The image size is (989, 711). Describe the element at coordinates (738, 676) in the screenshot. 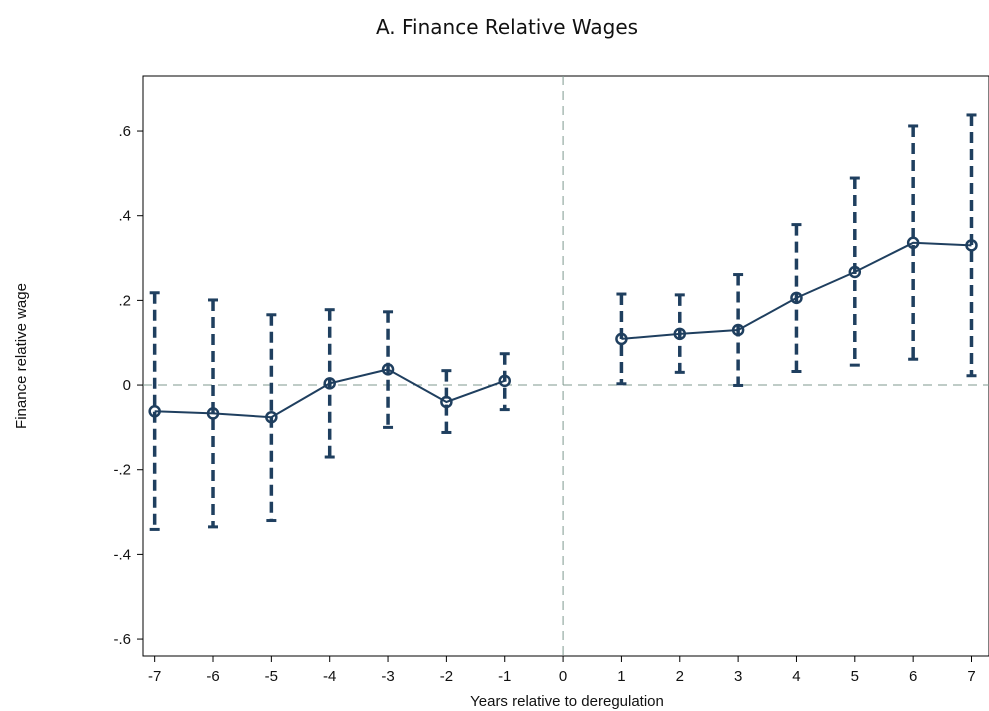

I see `x-tick-label: 3` at that location.